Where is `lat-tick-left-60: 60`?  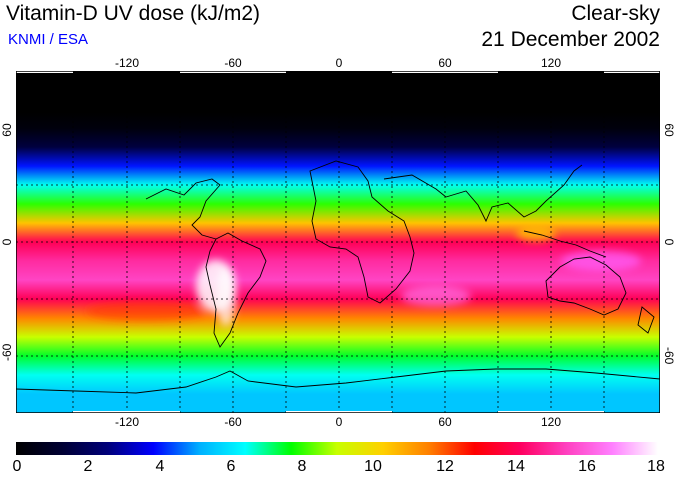
lat-tick-left-60: 60 is located at coordinates (7, 130).